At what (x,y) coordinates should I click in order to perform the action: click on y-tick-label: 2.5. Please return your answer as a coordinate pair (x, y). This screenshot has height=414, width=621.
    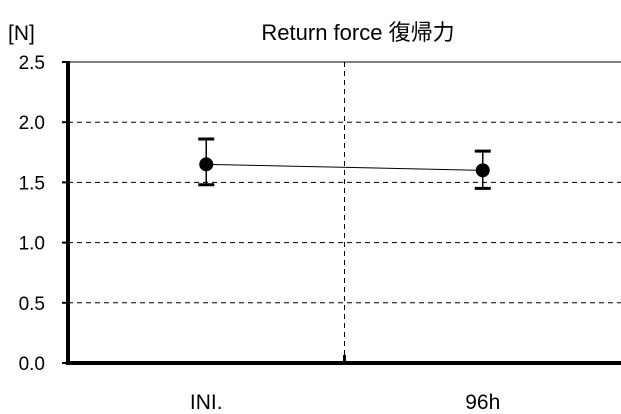
    Looking at the image, I should click on (32, 63).